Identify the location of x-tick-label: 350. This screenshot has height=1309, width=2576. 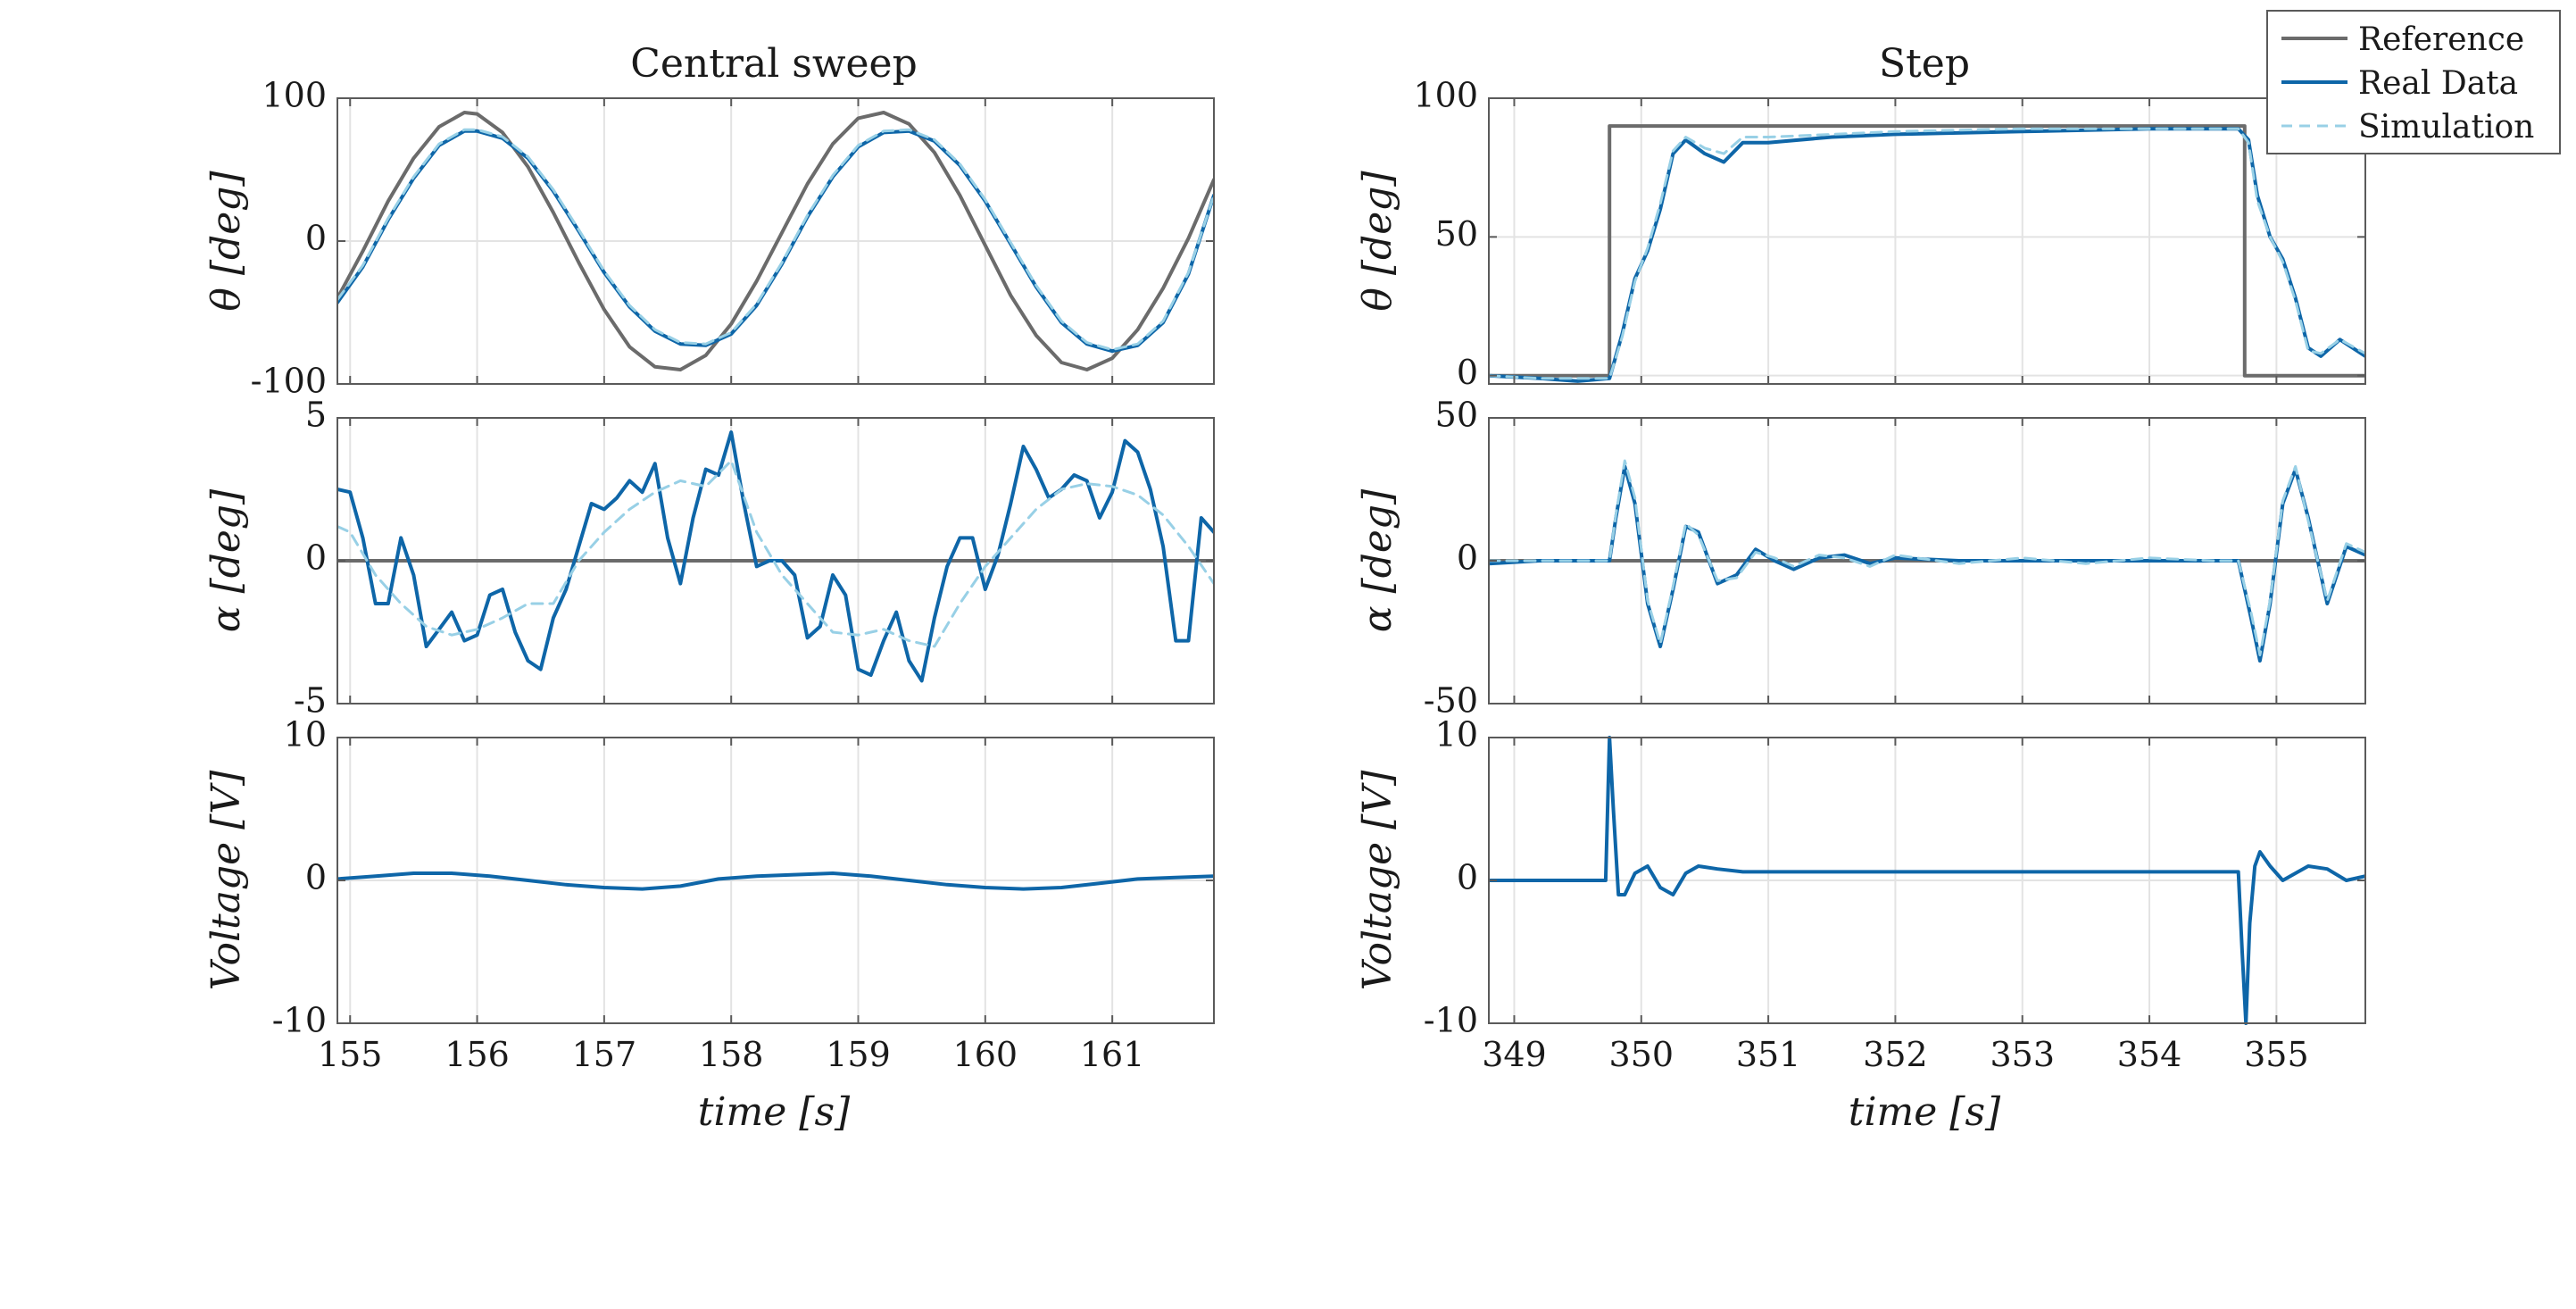
(1641, 1055).